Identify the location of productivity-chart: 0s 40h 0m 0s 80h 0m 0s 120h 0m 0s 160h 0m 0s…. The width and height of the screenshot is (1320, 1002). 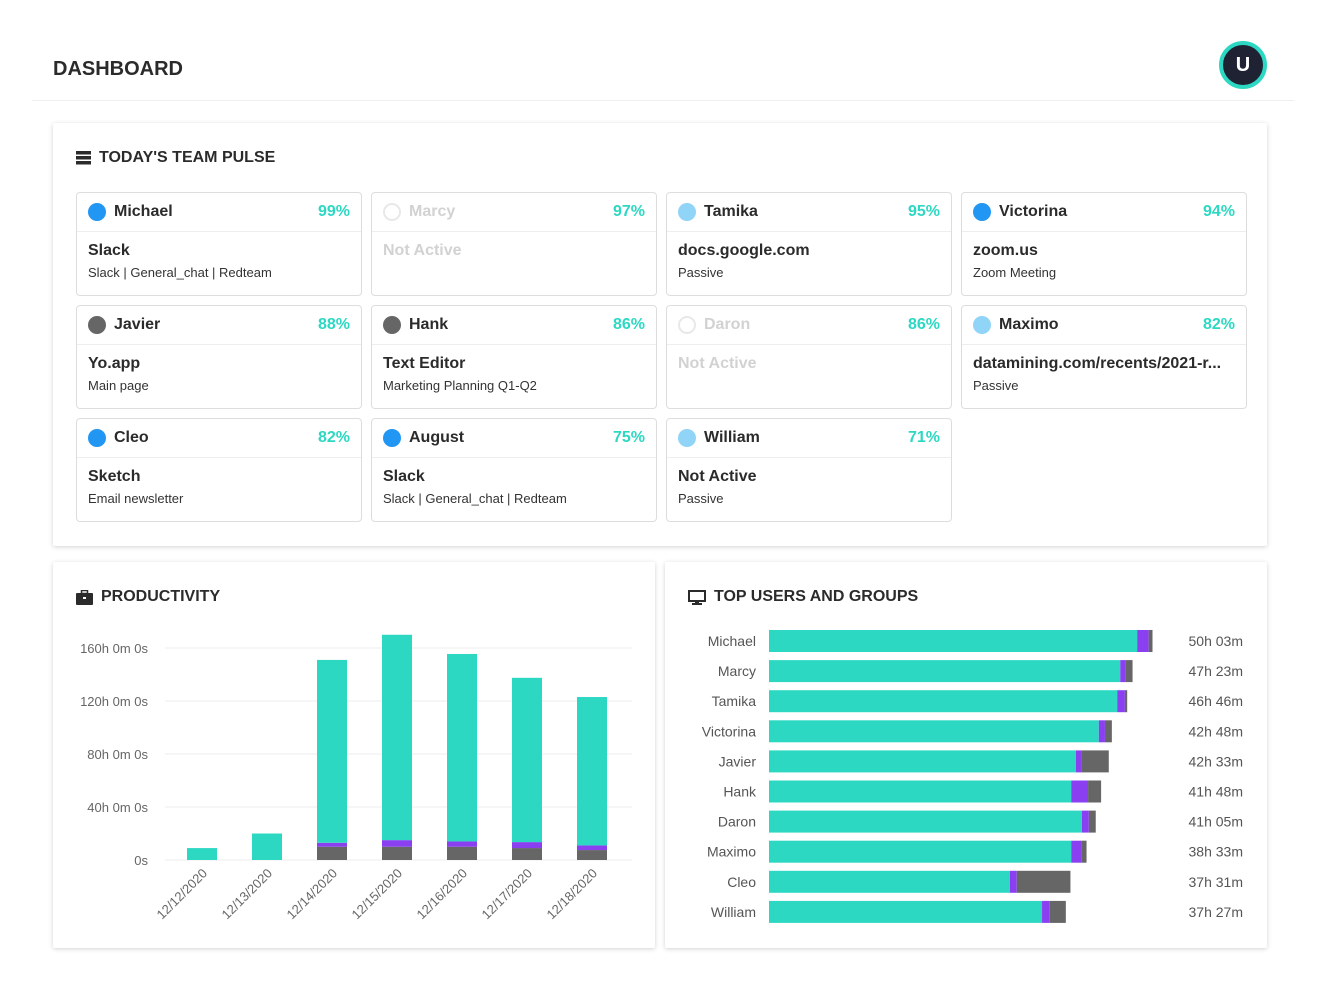
(356, 778).